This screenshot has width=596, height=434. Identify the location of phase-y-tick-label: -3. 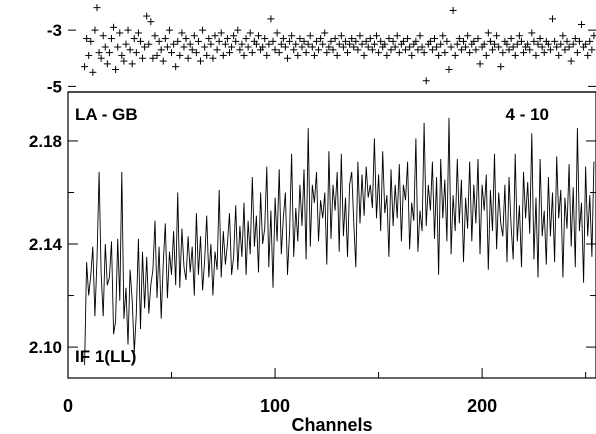
(54, 30).